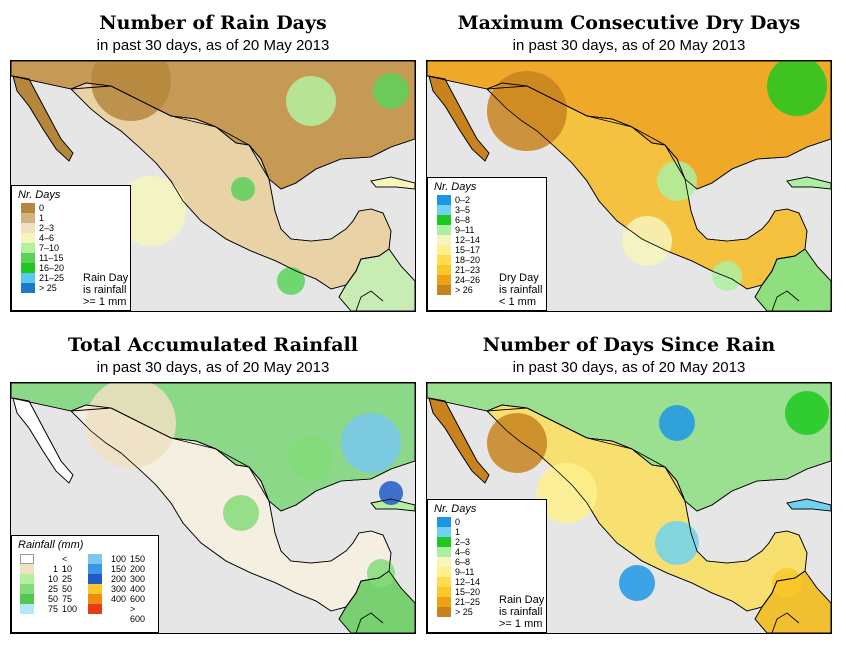 The width and height of the screenshot is (846, 658). I want to click on legend-range-low: 400, so click(118, 599).